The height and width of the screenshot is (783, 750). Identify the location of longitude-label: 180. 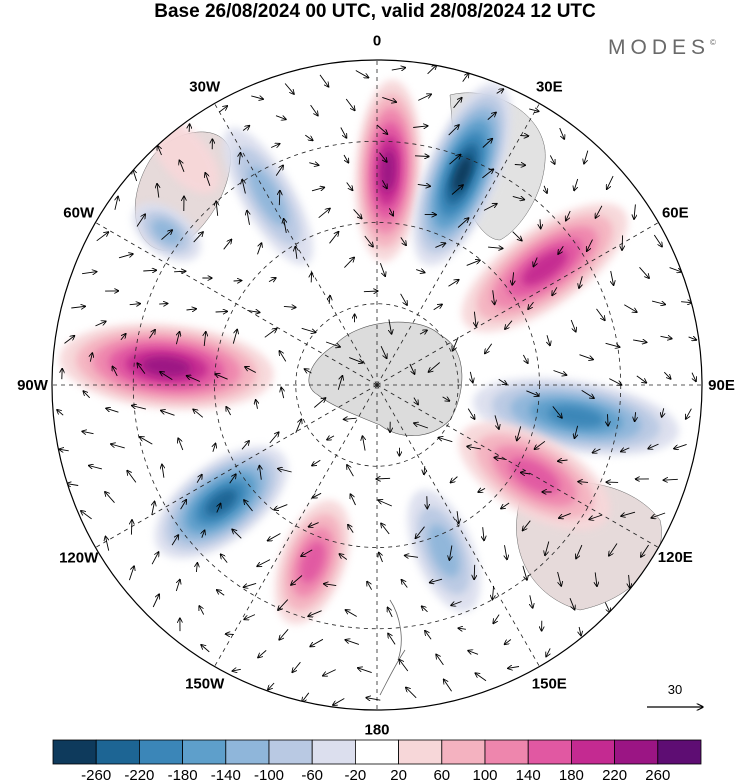
(376, 730).